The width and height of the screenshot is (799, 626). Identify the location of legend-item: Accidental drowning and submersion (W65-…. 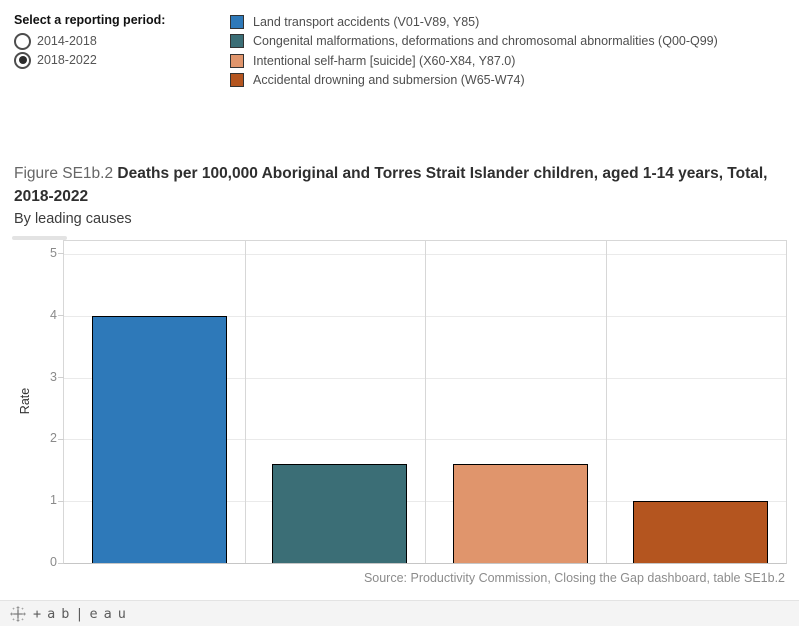
(474, 80).